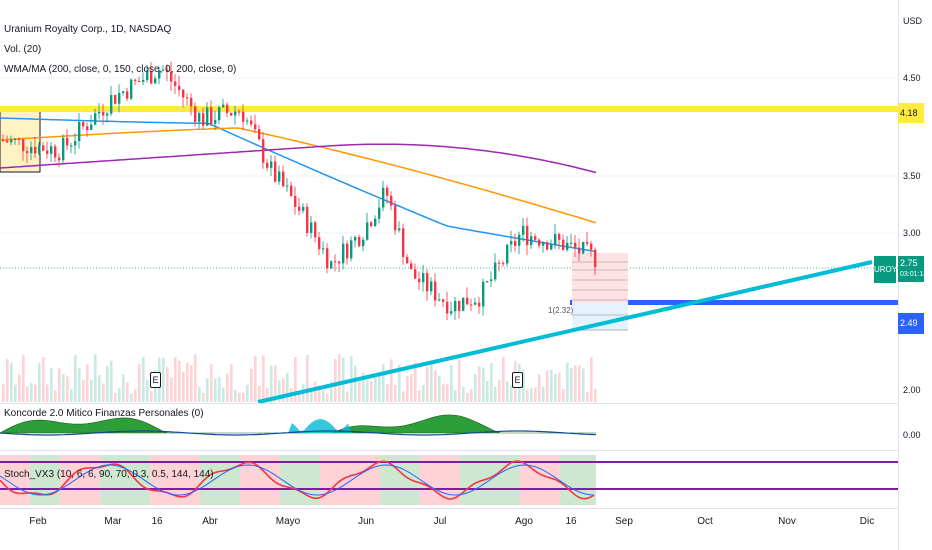 The image size is (932, 550). Describe the element at coordinates (298, 175) in the screenshot. I see `ma150-line` at that location.